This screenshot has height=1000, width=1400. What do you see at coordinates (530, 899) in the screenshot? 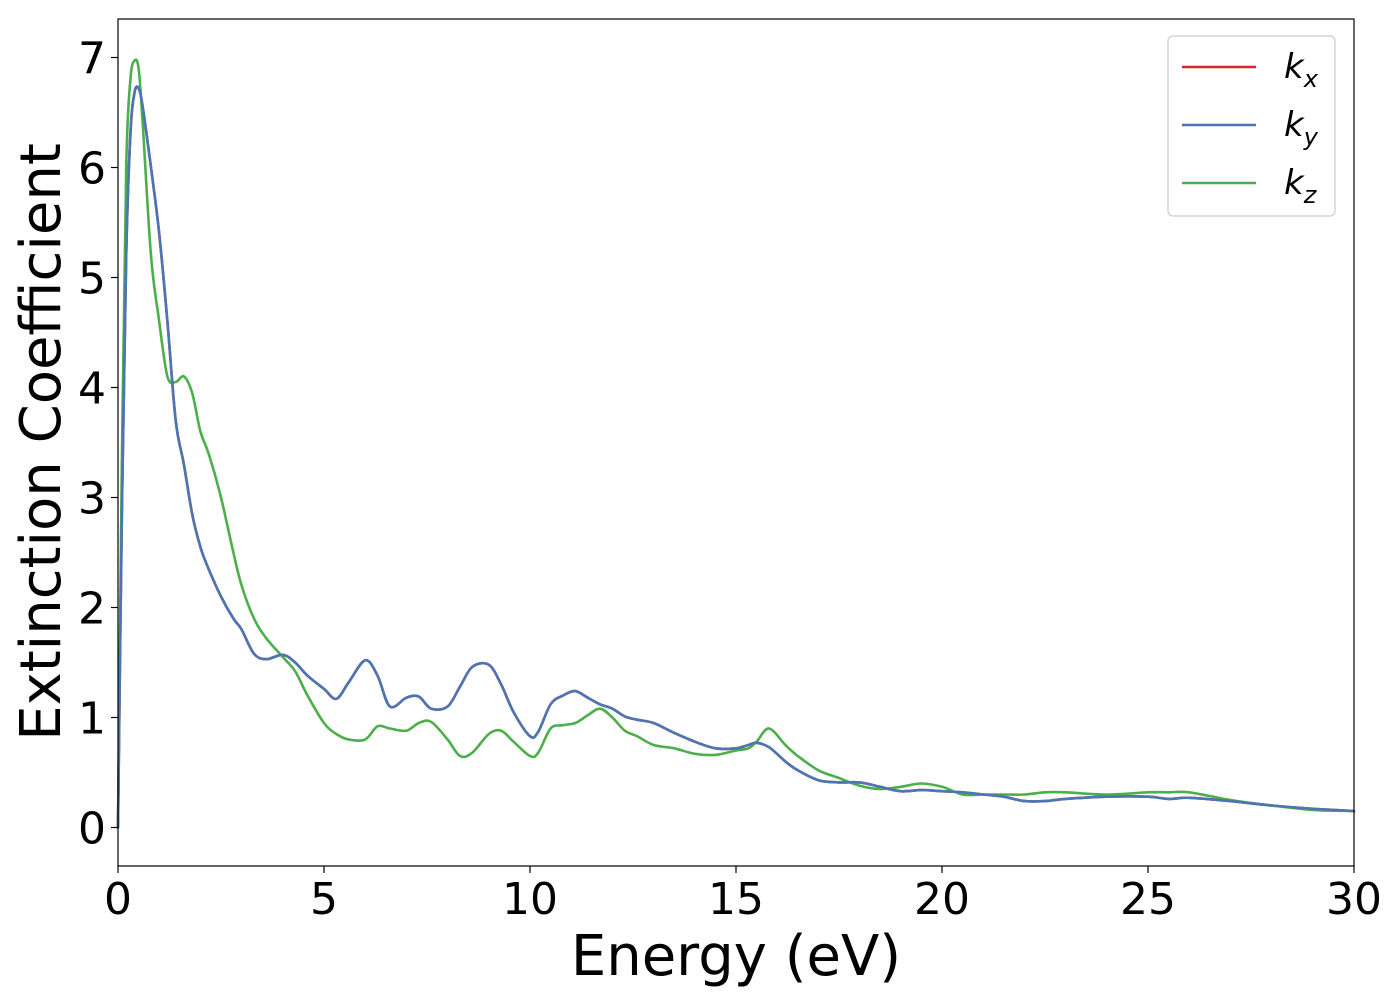
I see `x-tick-label: 10` at bounding box center [530, 899].